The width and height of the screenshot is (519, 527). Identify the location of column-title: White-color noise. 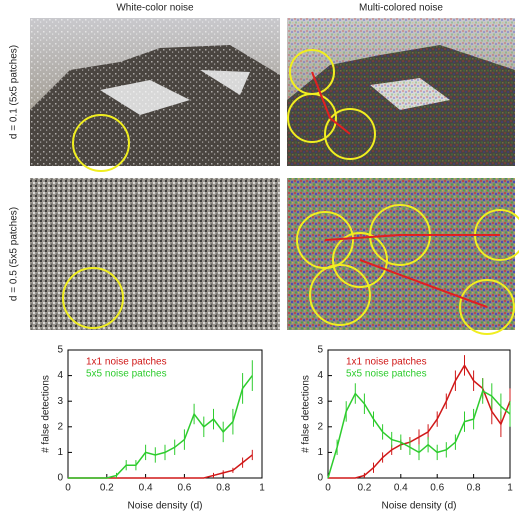
(155, 8).